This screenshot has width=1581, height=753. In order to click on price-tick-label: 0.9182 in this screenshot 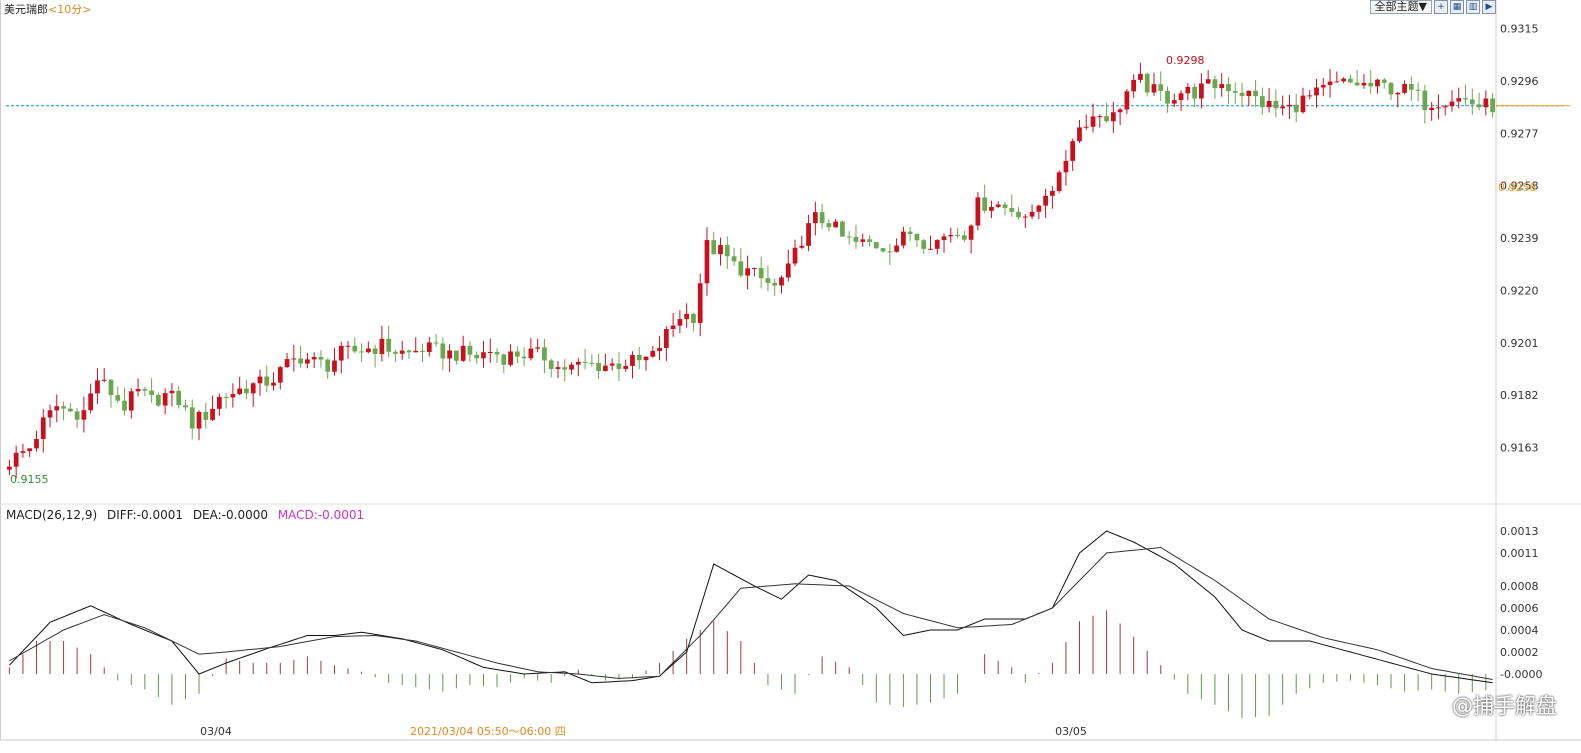, I will do `click(1519, 395)`.